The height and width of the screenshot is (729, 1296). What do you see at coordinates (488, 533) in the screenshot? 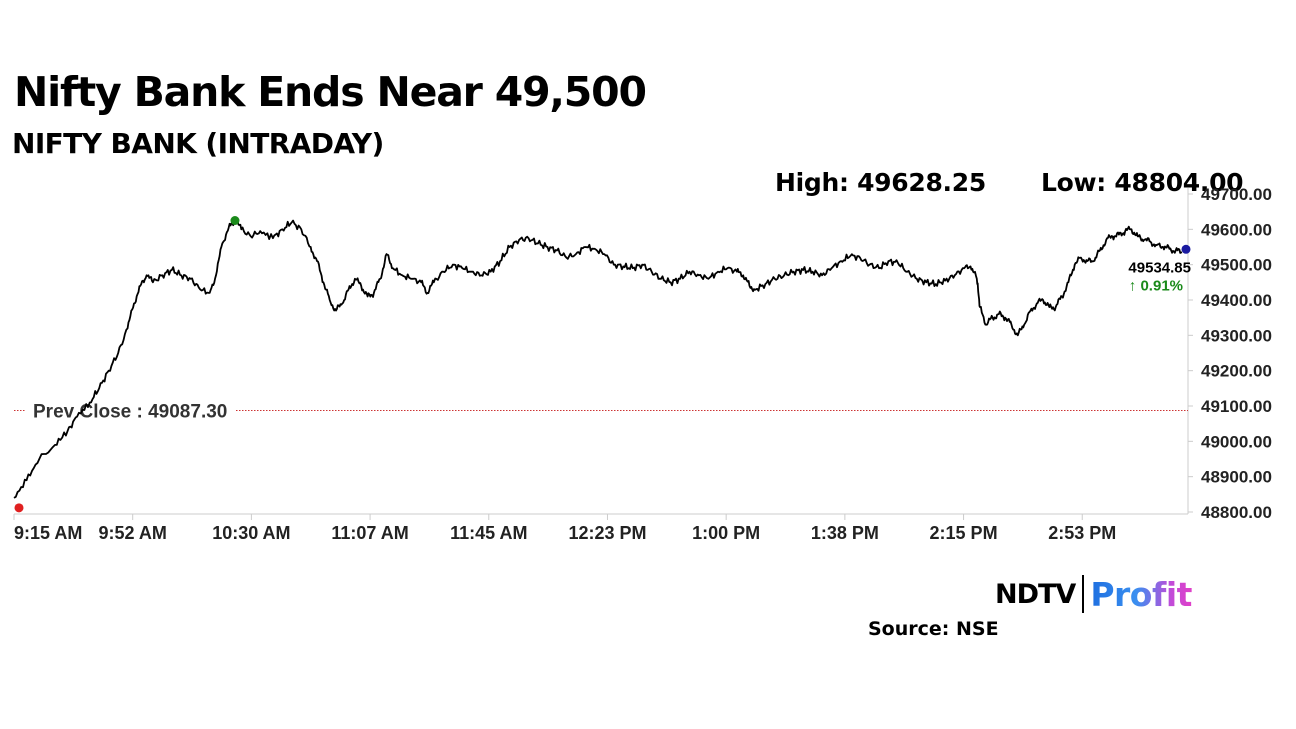
I see `x-tick-label: 11:45 AM` at bounding box center [488, 533].